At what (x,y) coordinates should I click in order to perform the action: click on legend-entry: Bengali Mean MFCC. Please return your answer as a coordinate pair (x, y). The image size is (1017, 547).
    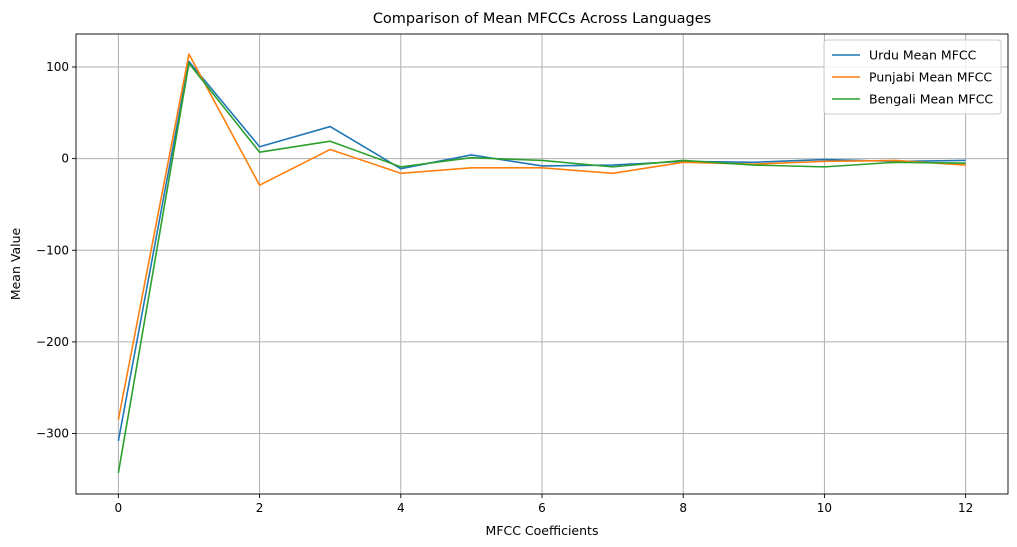
    Looking at the image, I should click on (931, 99).